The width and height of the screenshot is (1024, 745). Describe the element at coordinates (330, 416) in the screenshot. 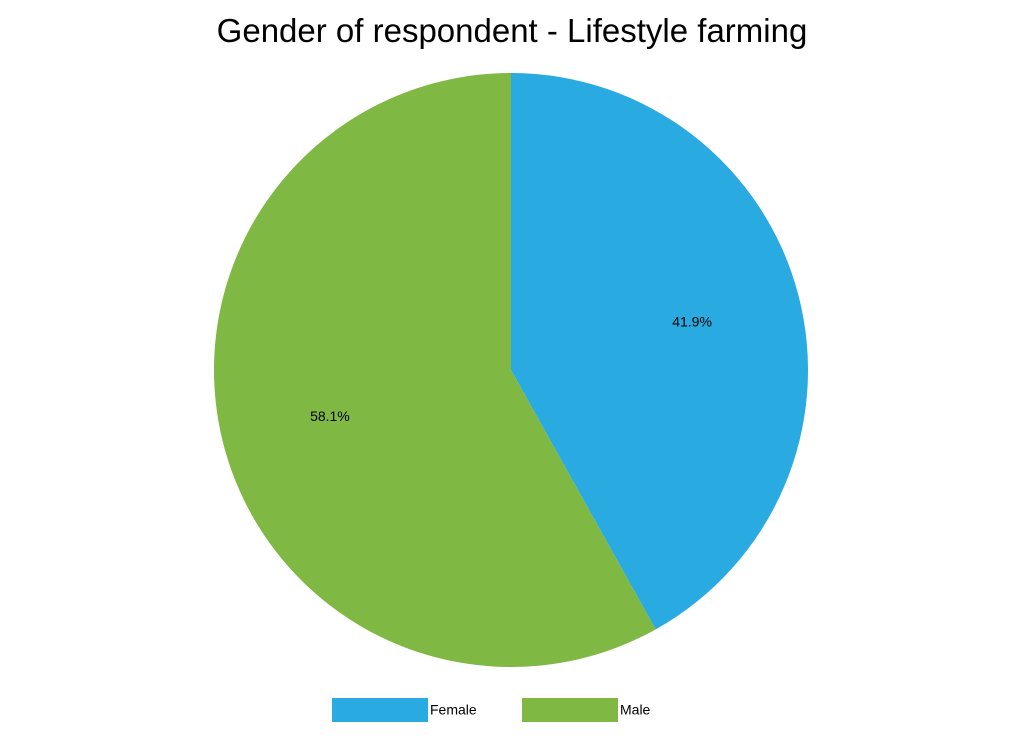

I see `slice-label-male: 58.1%` at that location.